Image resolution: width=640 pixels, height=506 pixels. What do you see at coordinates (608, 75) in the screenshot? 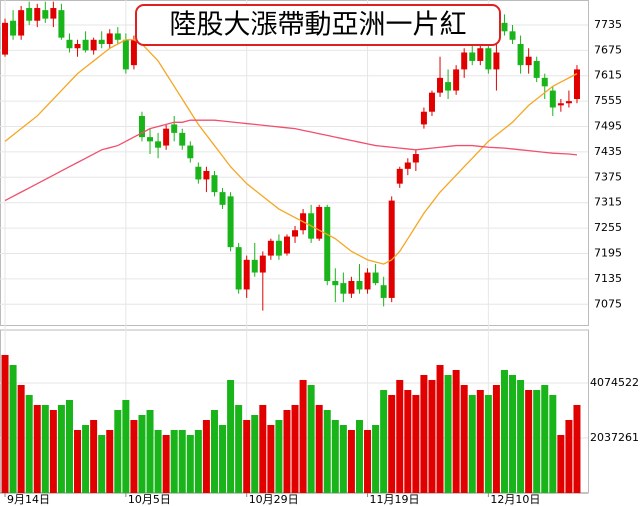
I see `y-tick-label: 7615` at bounding box center [608, 75].